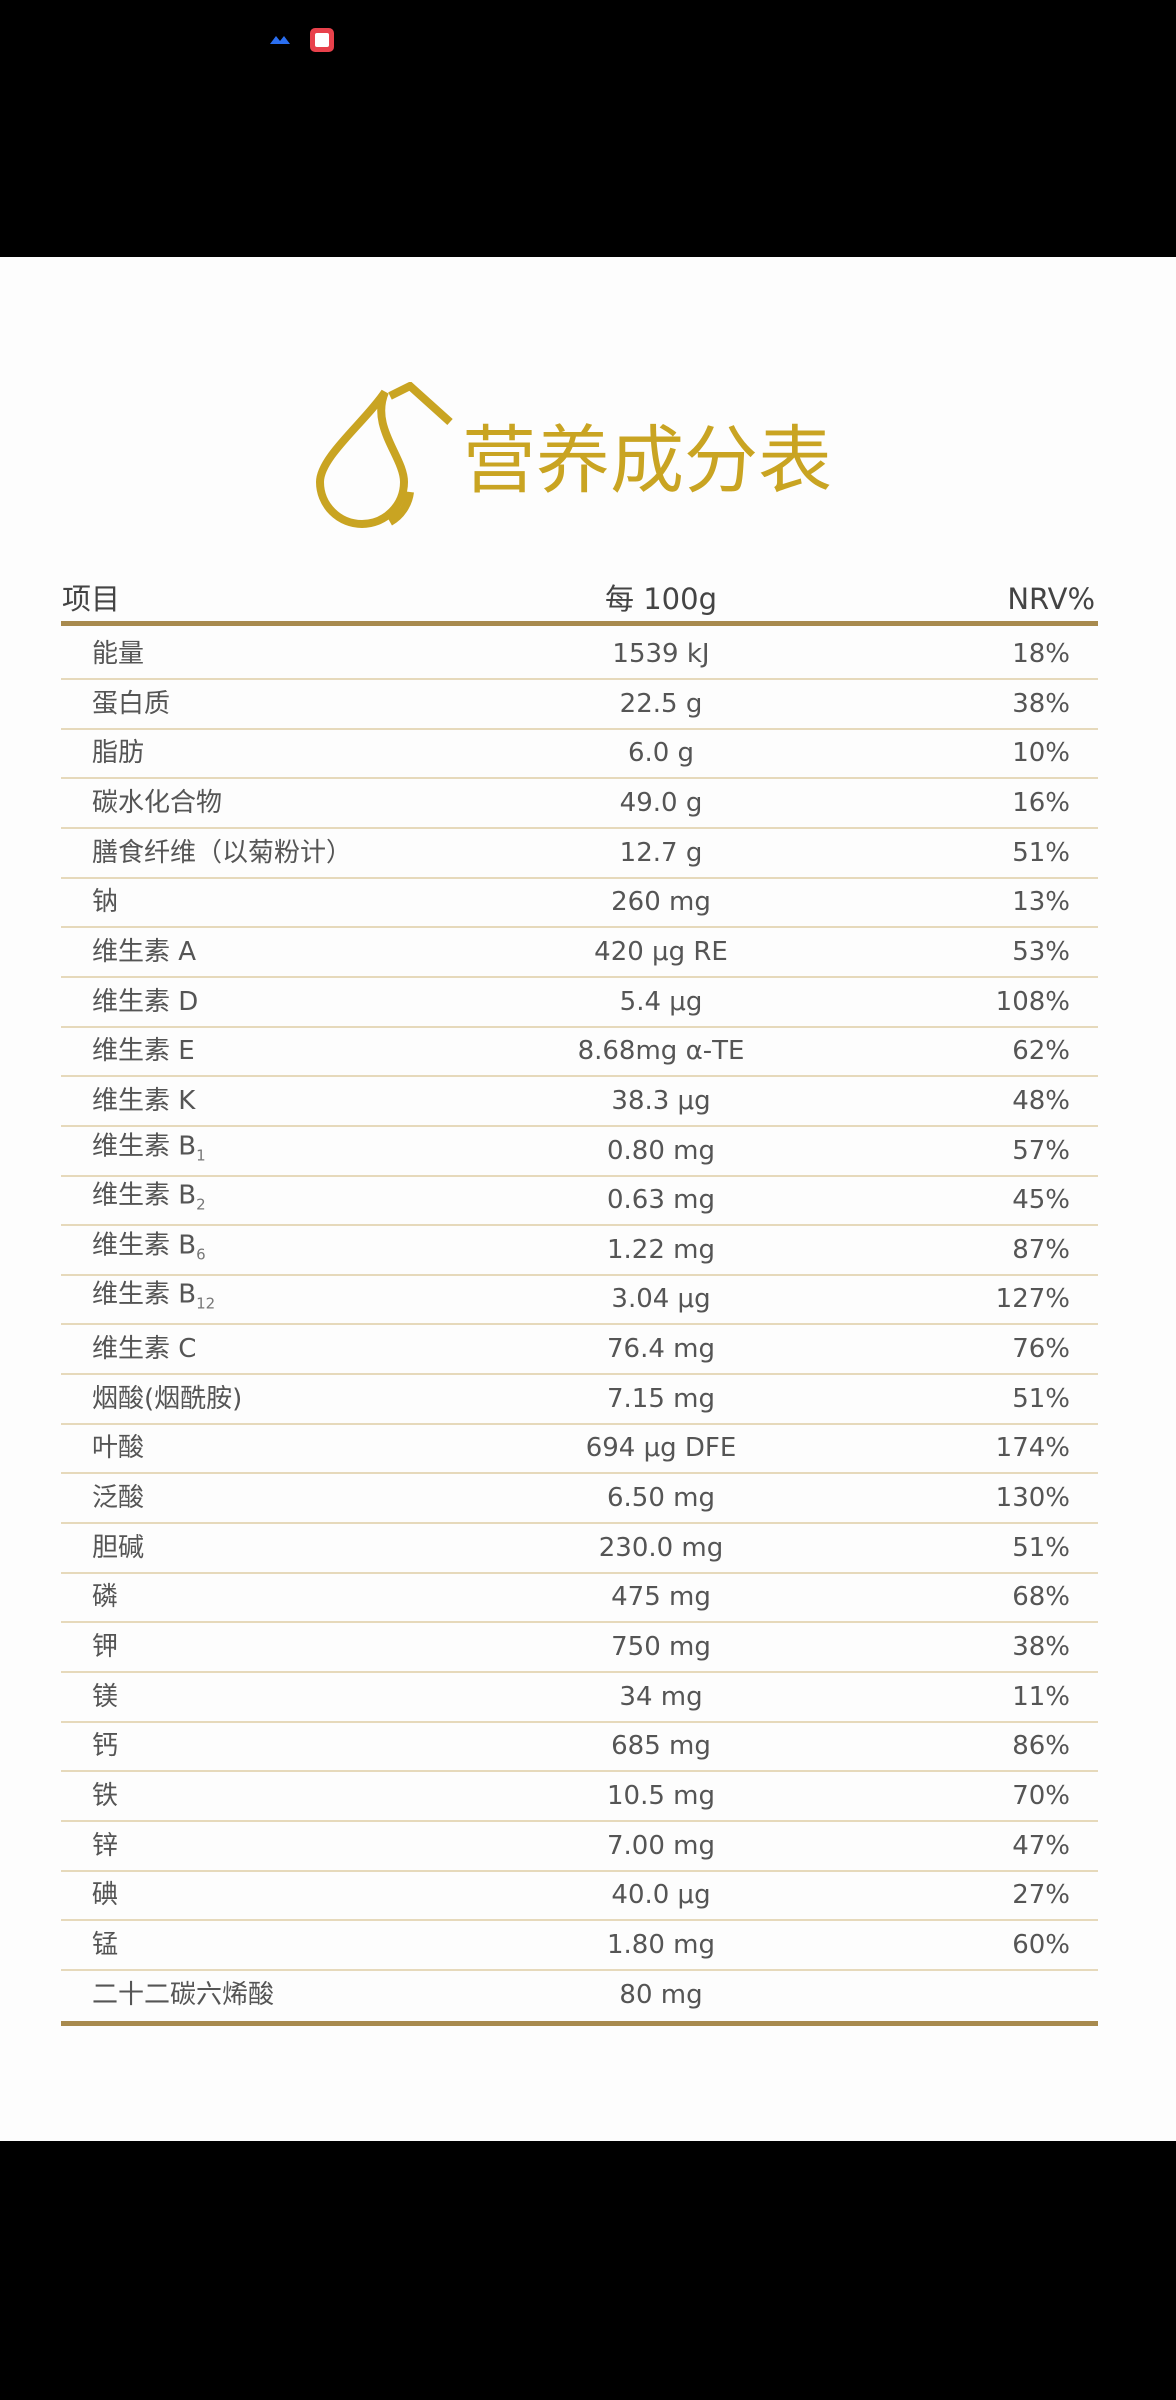  Describe the element at coordinates (167, 1398) in the screenshot. I see `row-name: 烟酸(烟酰胺)` at that location.